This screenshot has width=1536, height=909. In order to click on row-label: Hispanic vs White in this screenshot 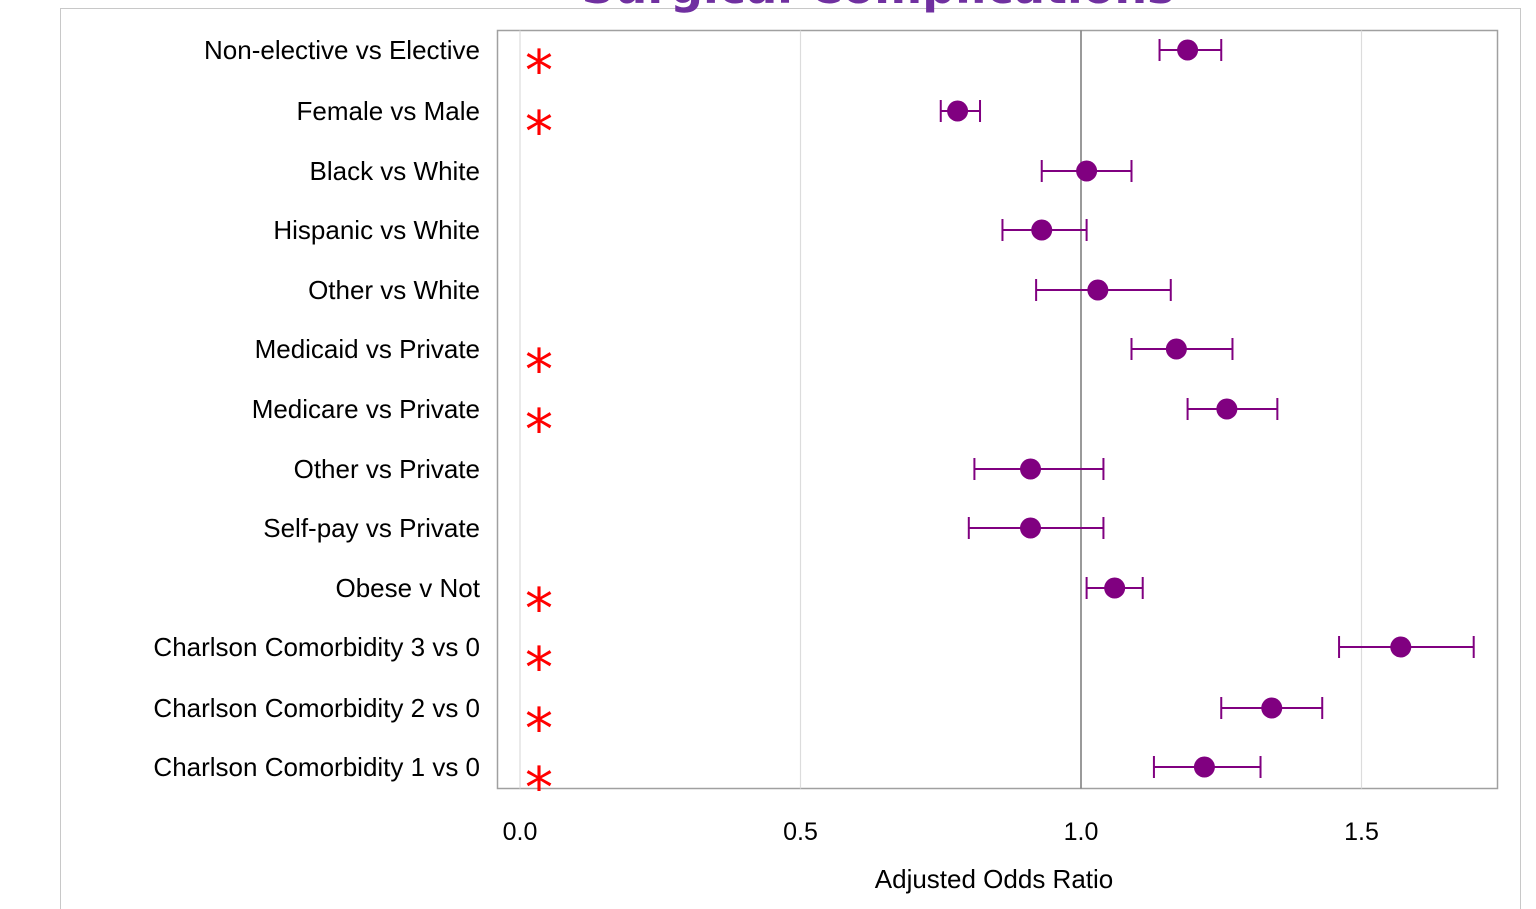, I will do `click(376, 230)`.